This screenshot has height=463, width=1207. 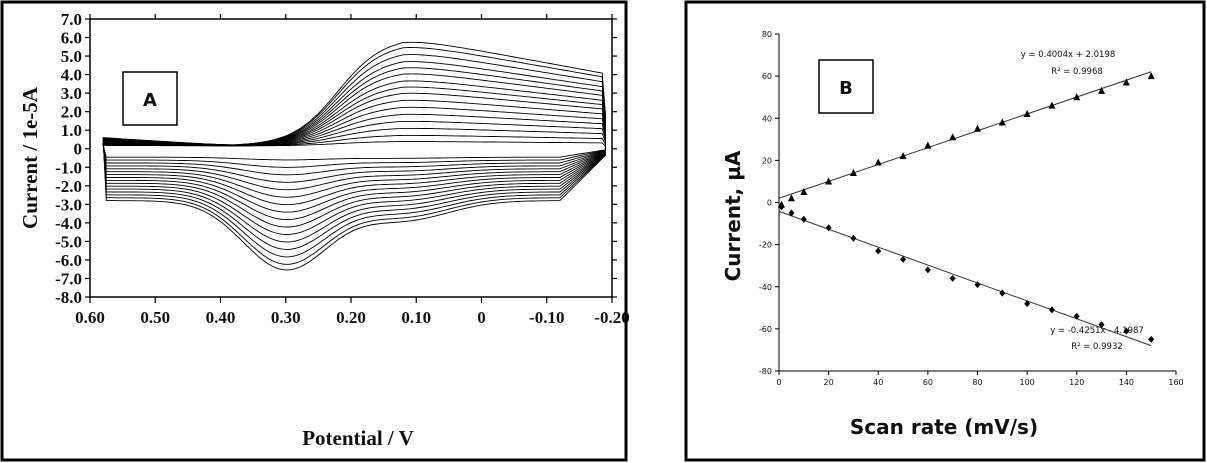 What do you see at coordinates (546, 317) in the screenshot?
I see `panel-a-x-tick-label: -0.10` at bounding box center [546, 317].